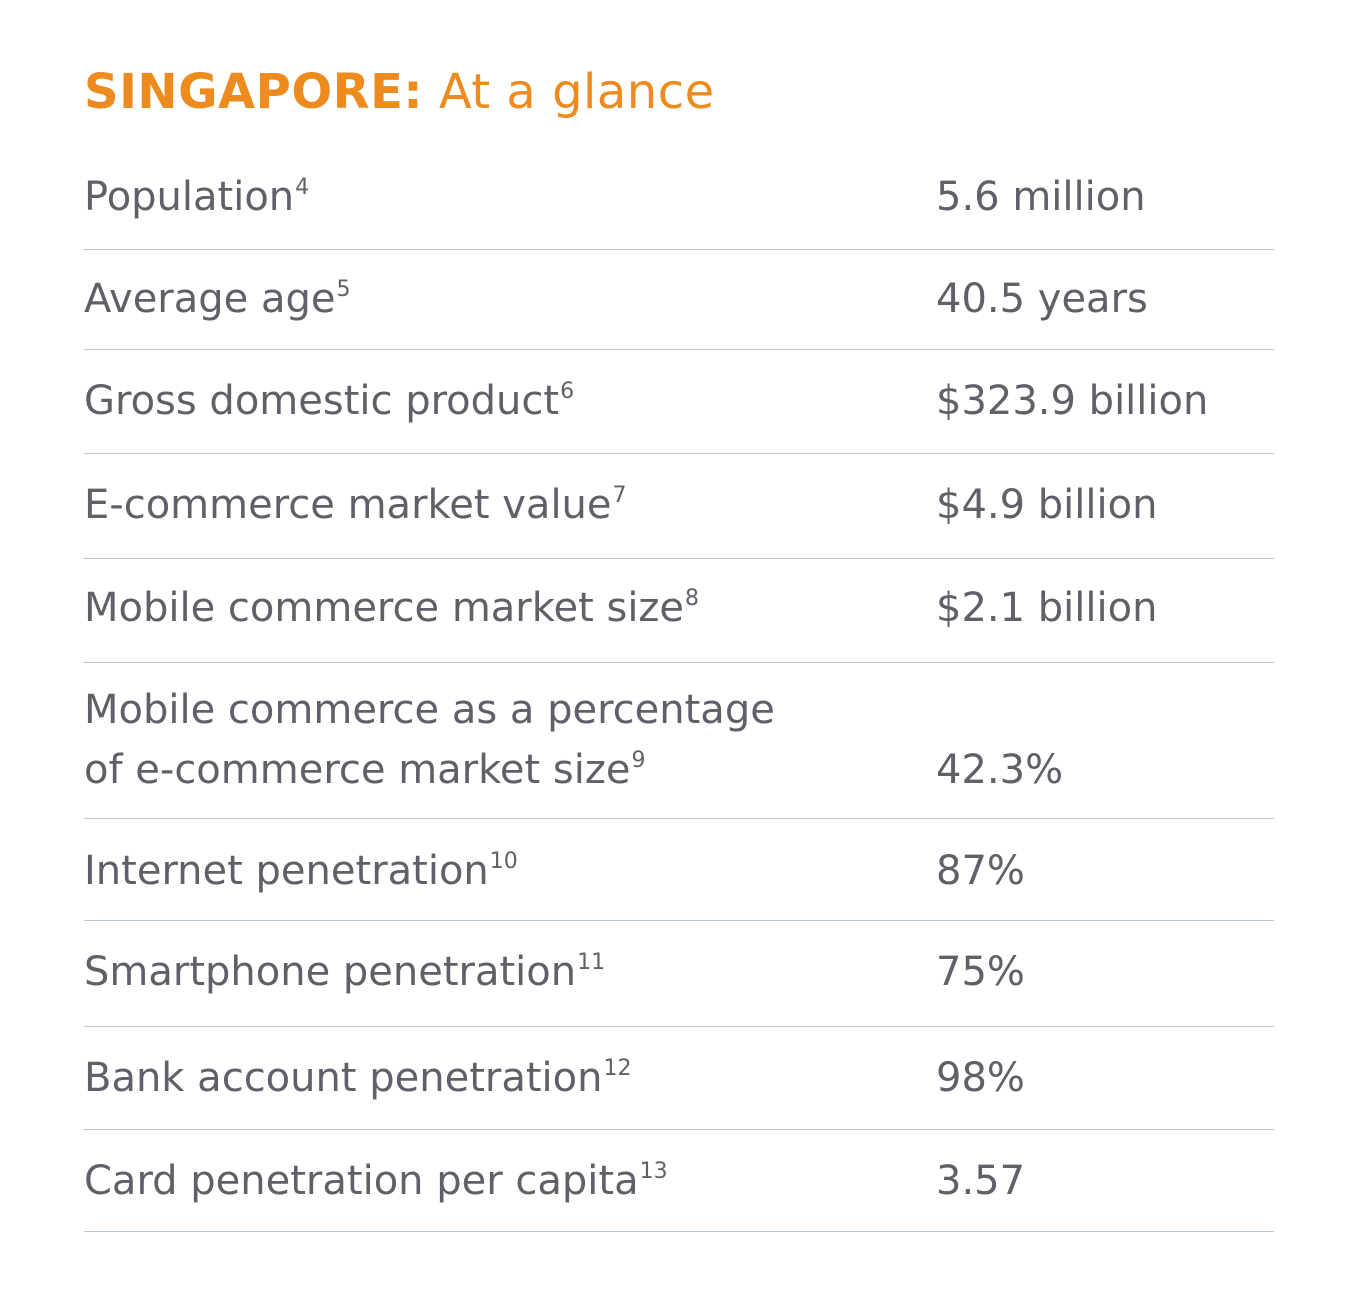  What do you see at coordinates (1047, 505) in the screenshot?
I see `stat-value: $4.9 billion` at bounding box center [1047, 505].